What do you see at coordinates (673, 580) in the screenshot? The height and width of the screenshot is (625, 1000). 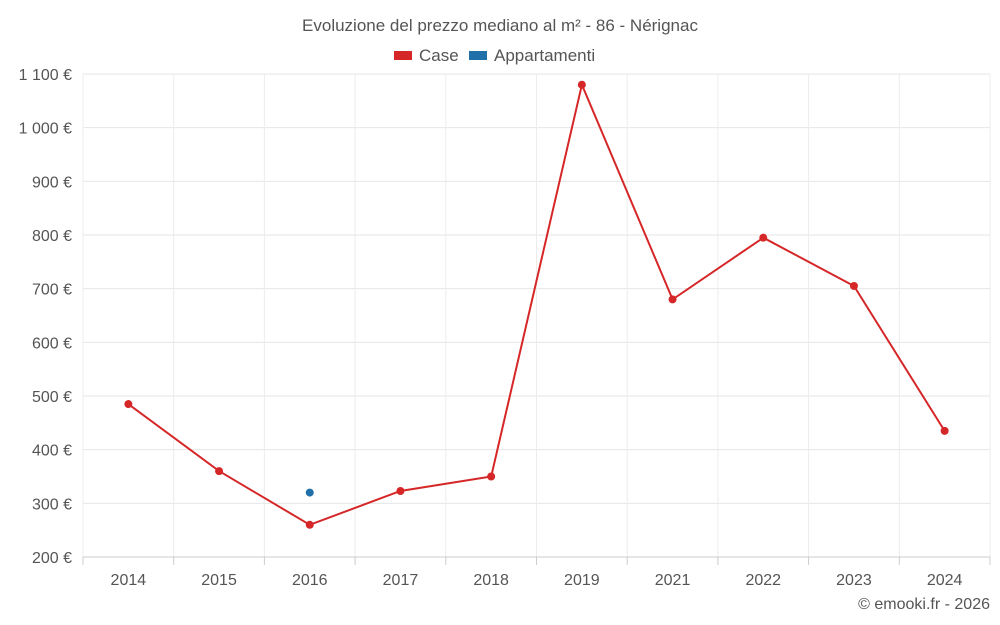 I see `x-tick-label: 2021` at bounding box center [673, 580].